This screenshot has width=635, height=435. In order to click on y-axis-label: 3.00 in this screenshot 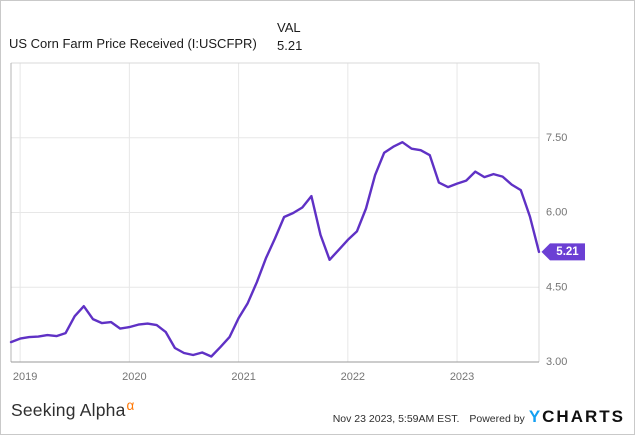, I will do `click(556, 362)`.